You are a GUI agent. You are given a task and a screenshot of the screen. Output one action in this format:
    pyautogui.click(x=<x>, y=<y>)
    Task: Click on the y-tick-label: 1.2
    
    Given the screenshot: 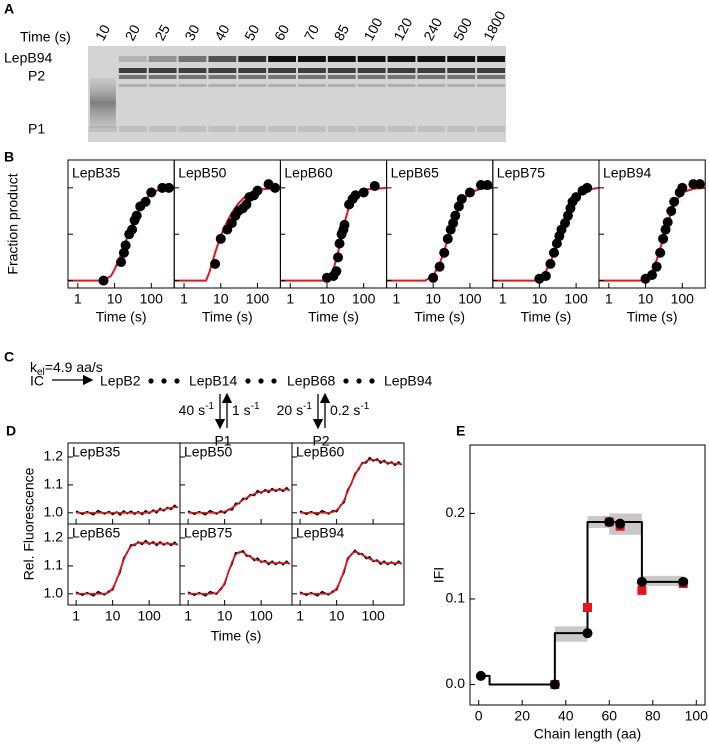 What is the action you would take?
    pyautogui.click(x=54, y=456)
    